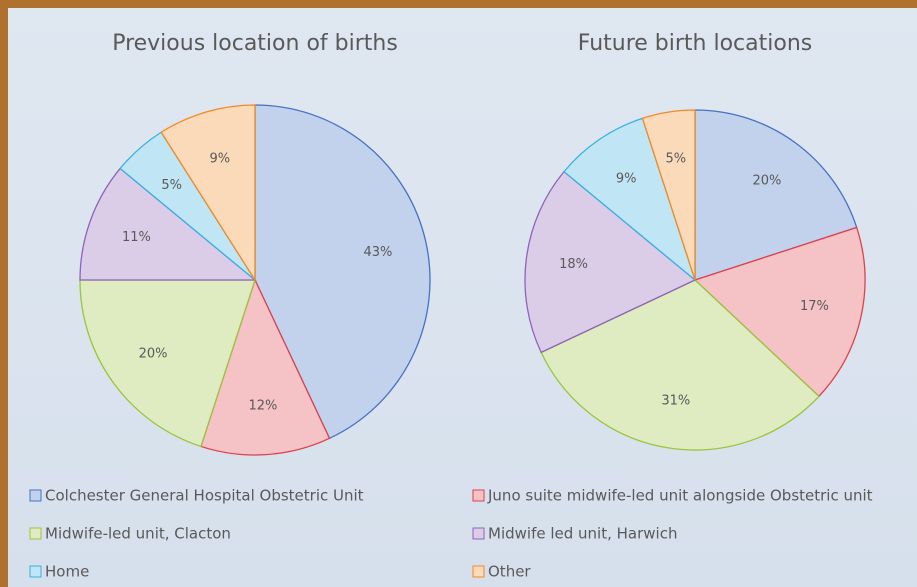 The width and height of the screenshot is (917, 587). Describe the element at coordinates (675, 400) in the screenshot. I see `data-label: 31%` at that location.